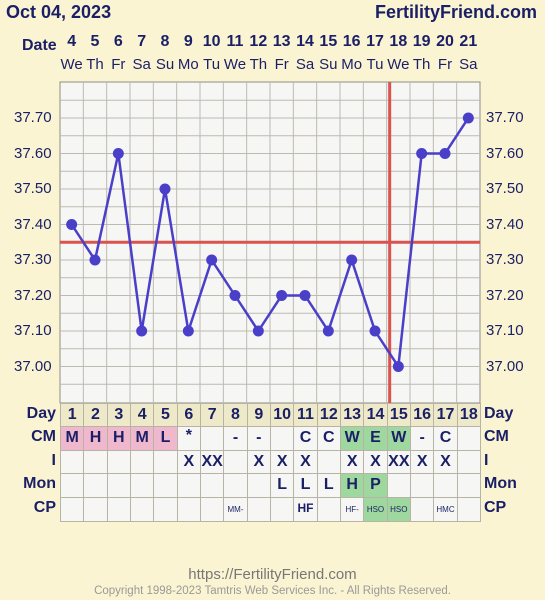 The height and width of the screenshot is (600, 545). Describe the element at coordinates (445, 41) in the screenshot. I see `date-number: 20` at that location.